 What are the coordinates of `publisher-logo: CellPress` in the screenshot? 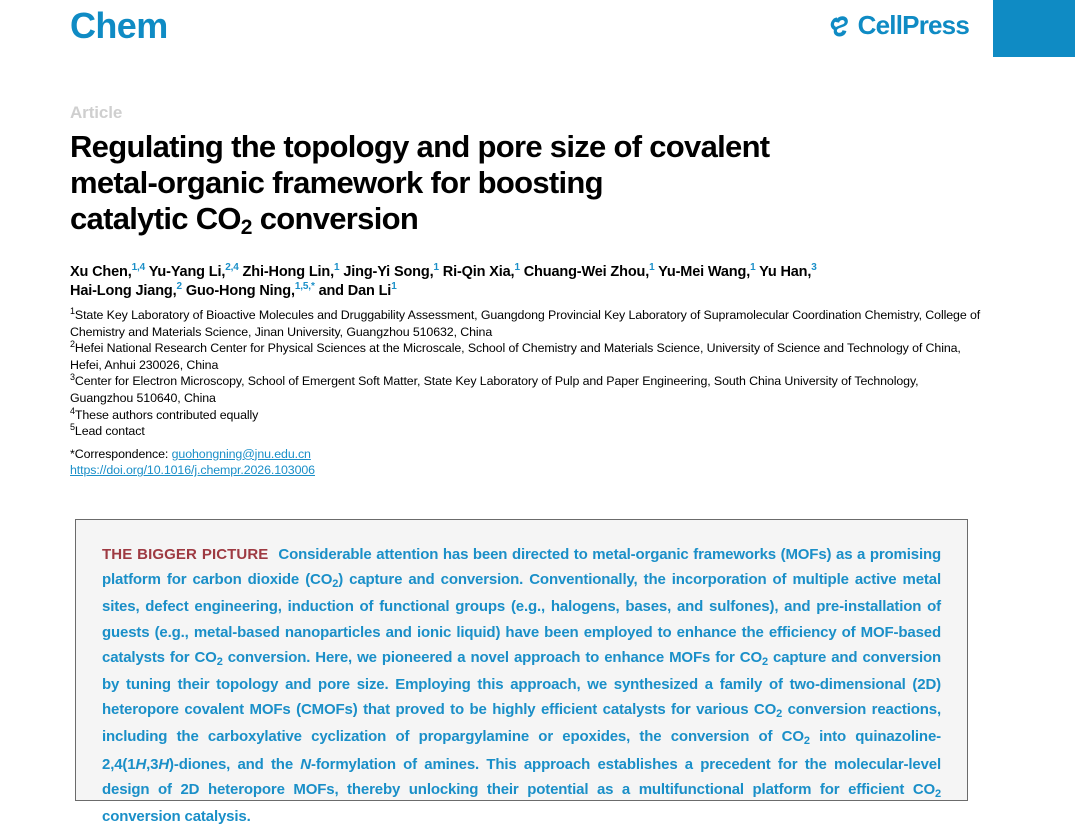 It's located at (898, 25).